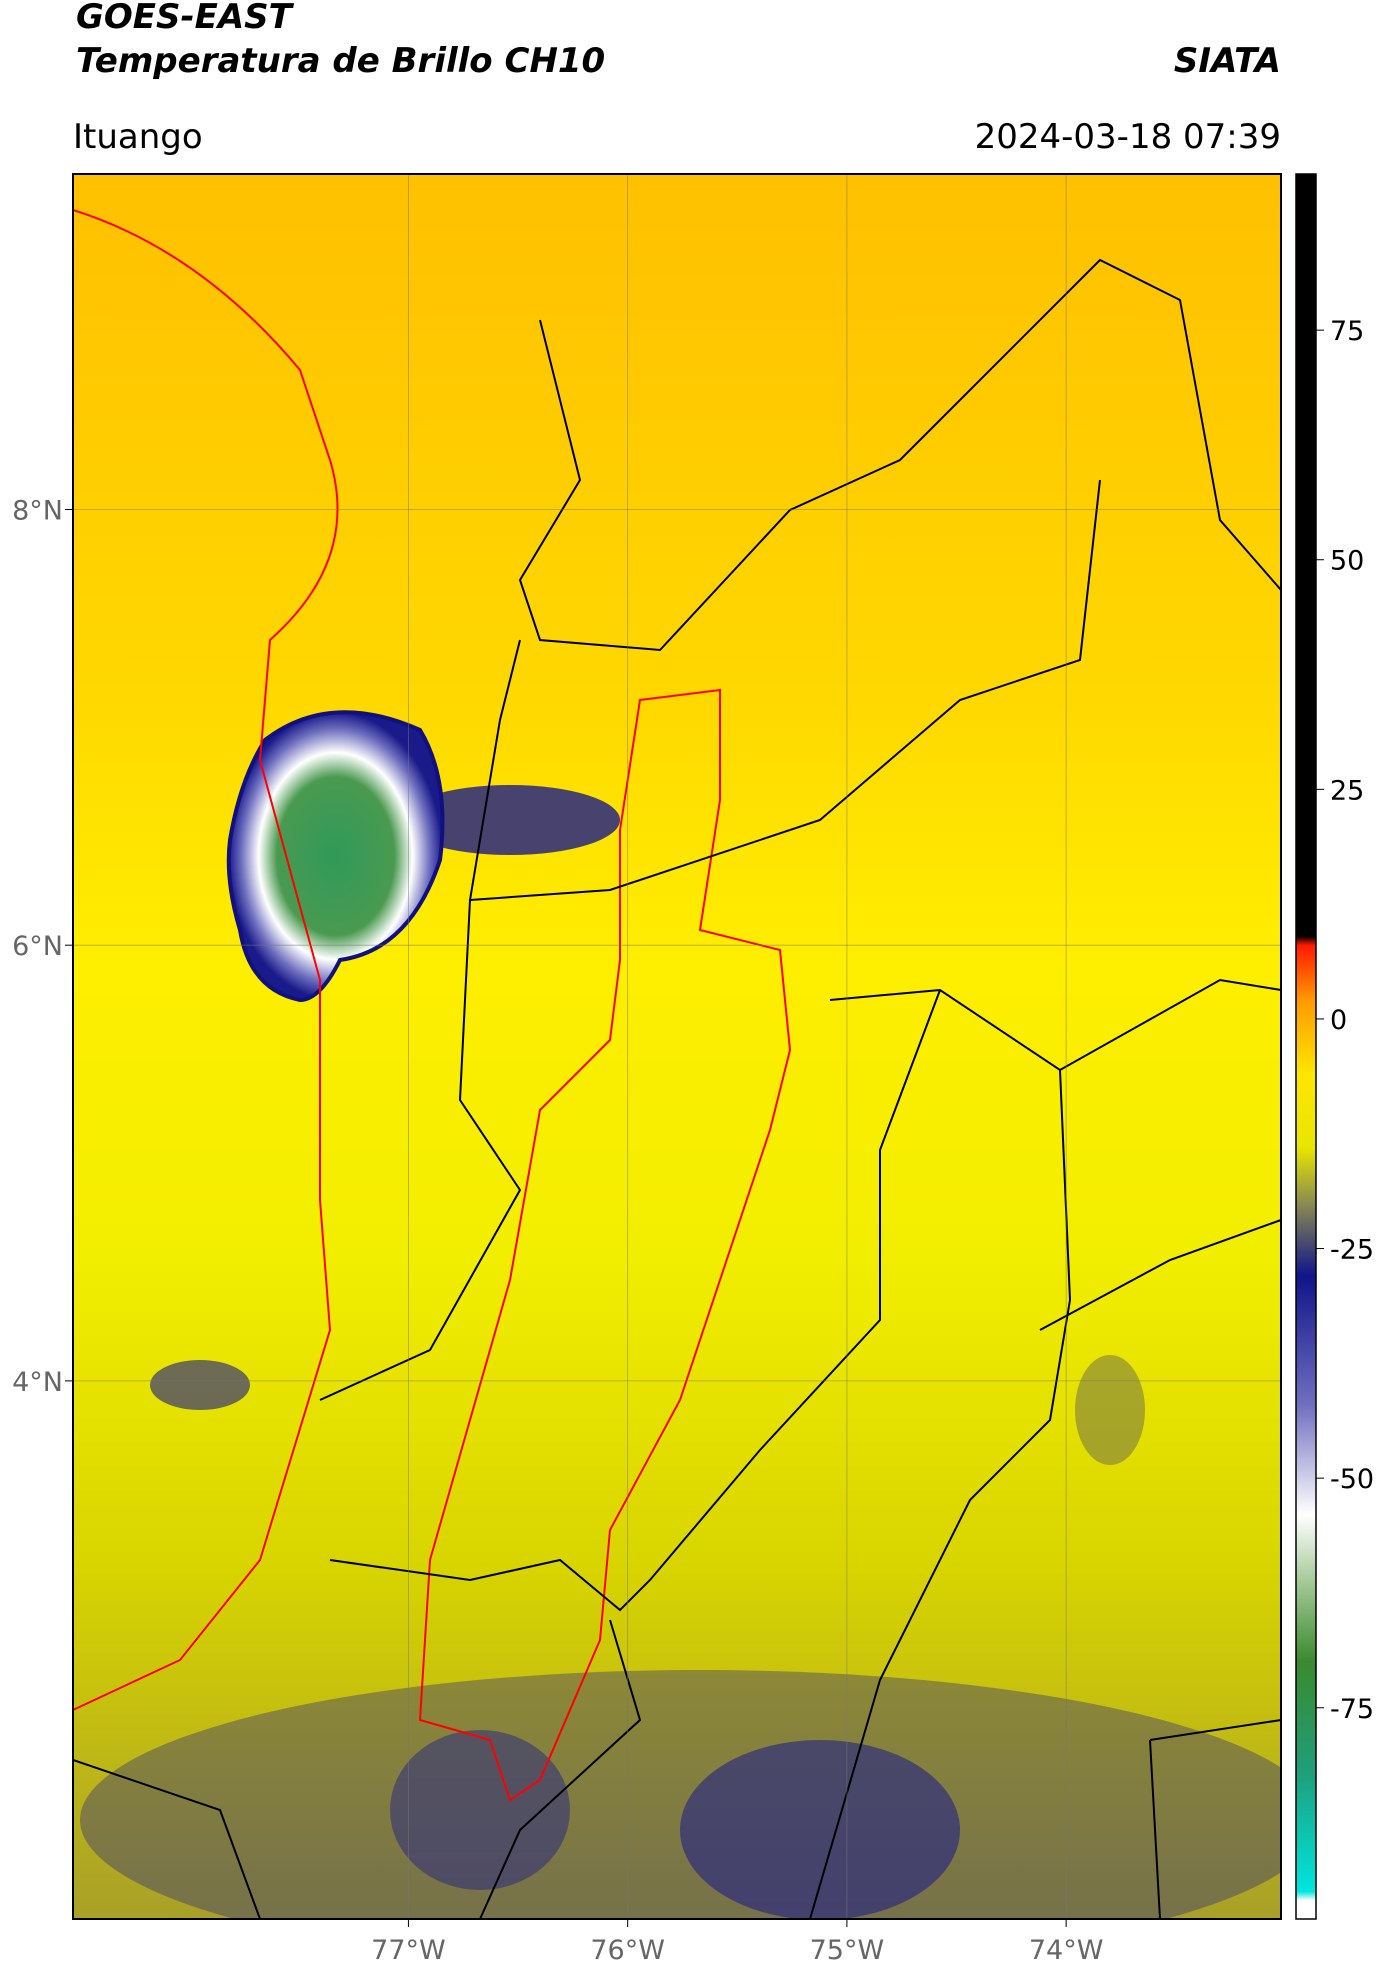  What do you see at coordinates (138, 137) in the screenshot?
I see `region: Ituango` at bounding box center [138, 137].